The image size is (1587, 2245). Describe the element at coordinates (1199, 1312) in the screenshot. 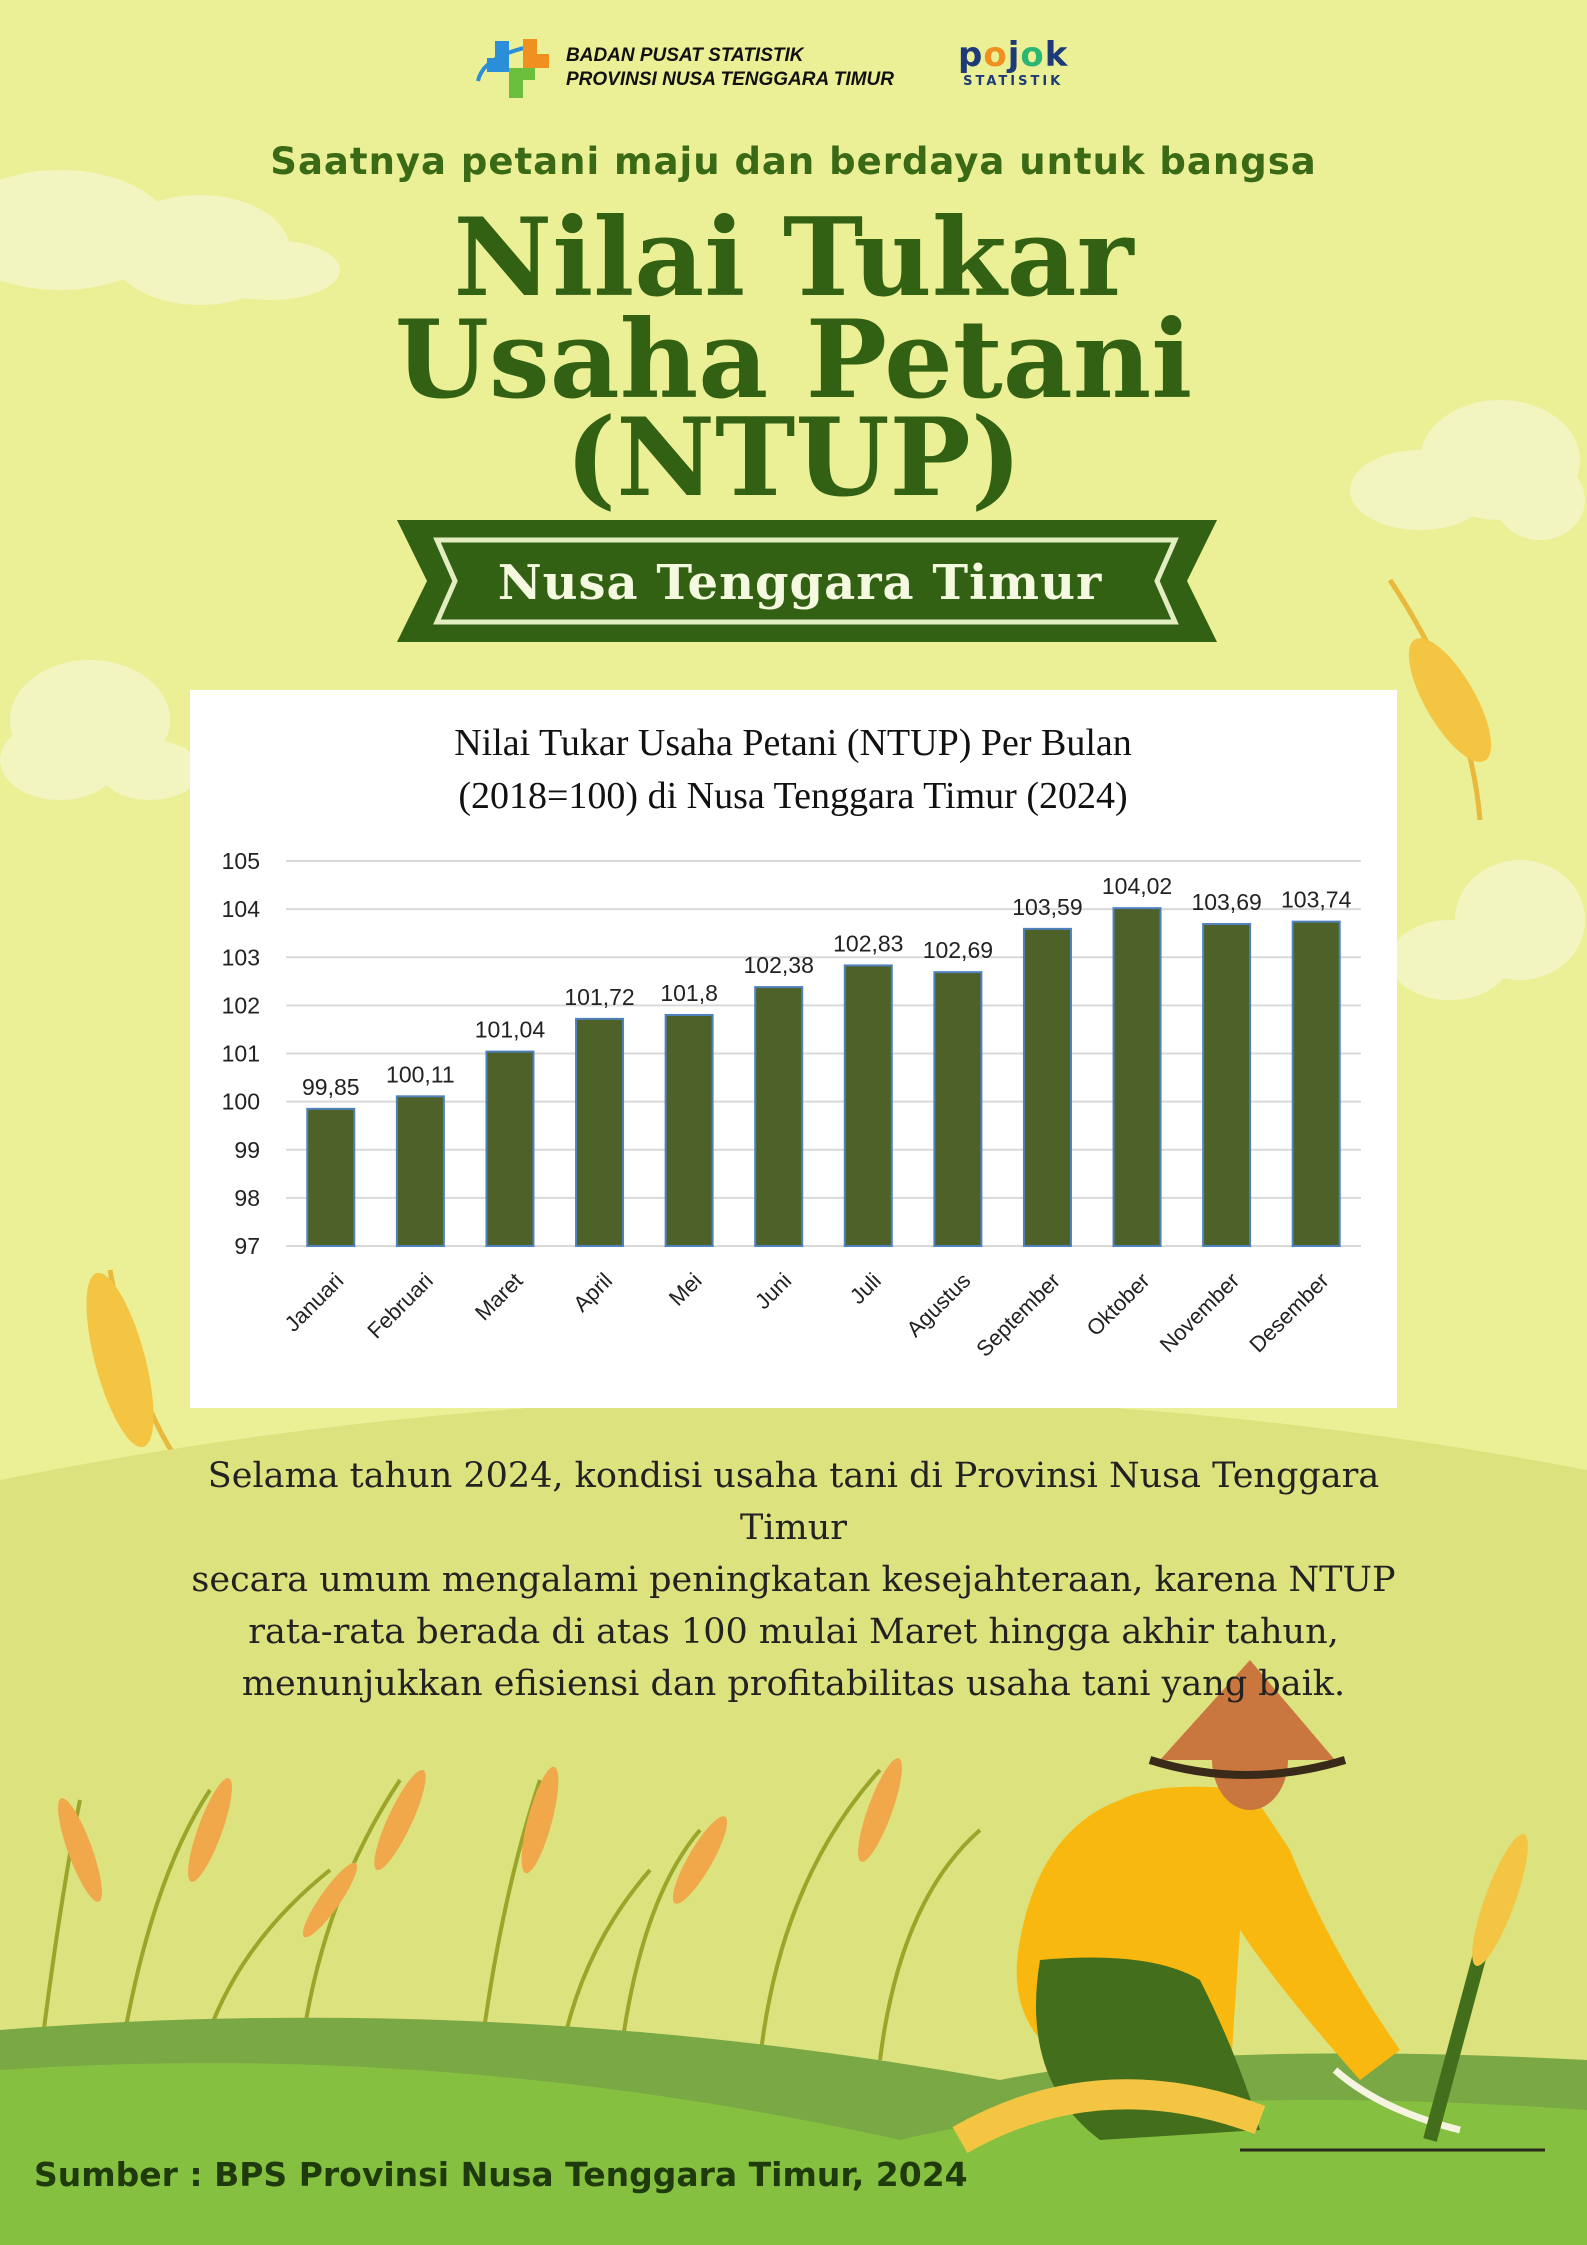

I see `x-tick-label: November` at that location.